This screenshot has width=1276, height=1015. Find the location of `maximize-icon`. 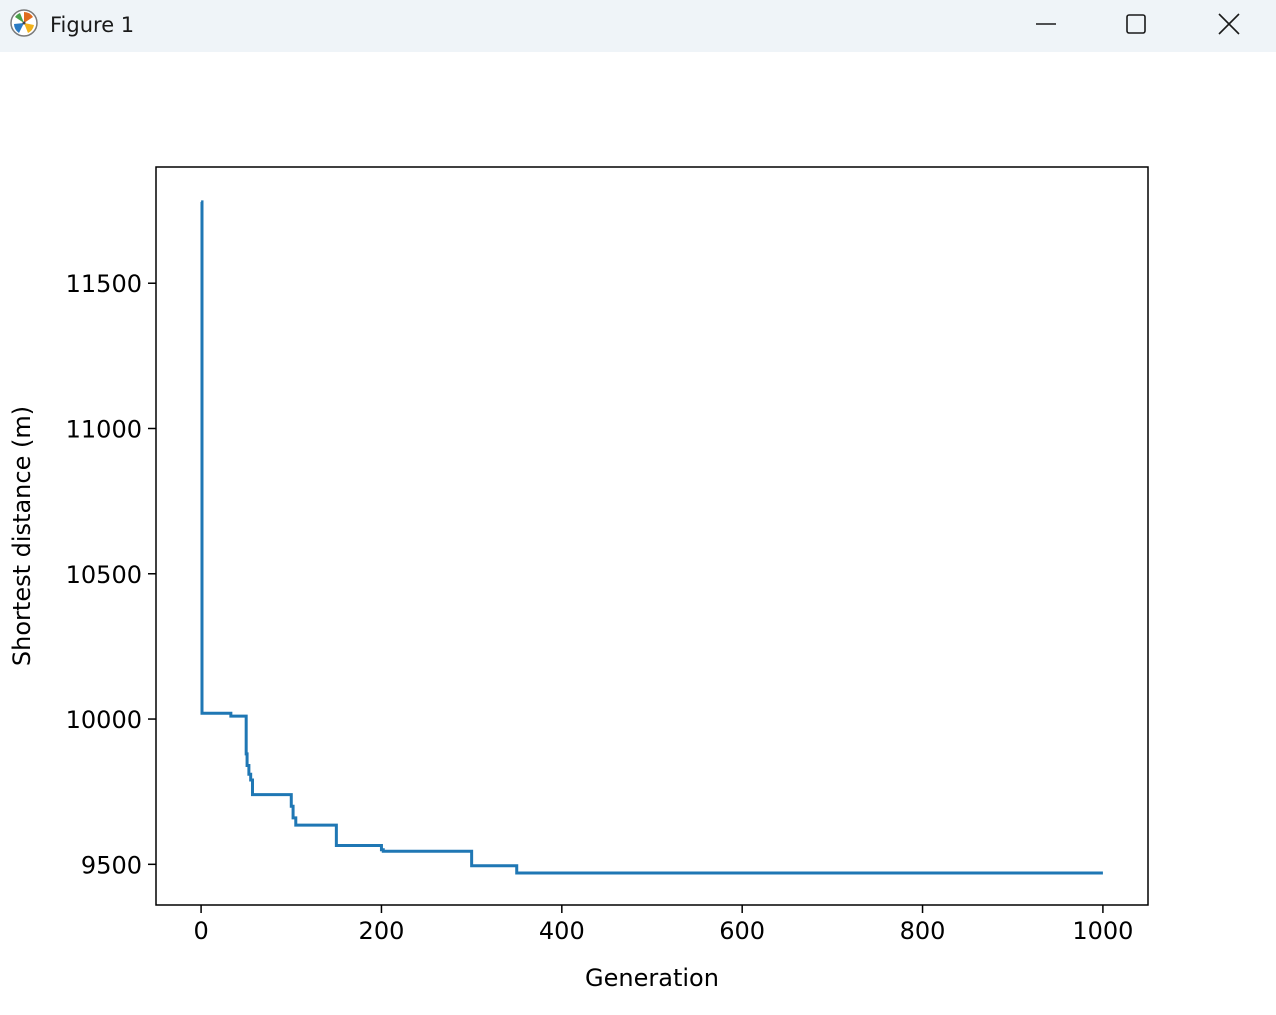

maximize-icon is located at coordinates (1136, 24).